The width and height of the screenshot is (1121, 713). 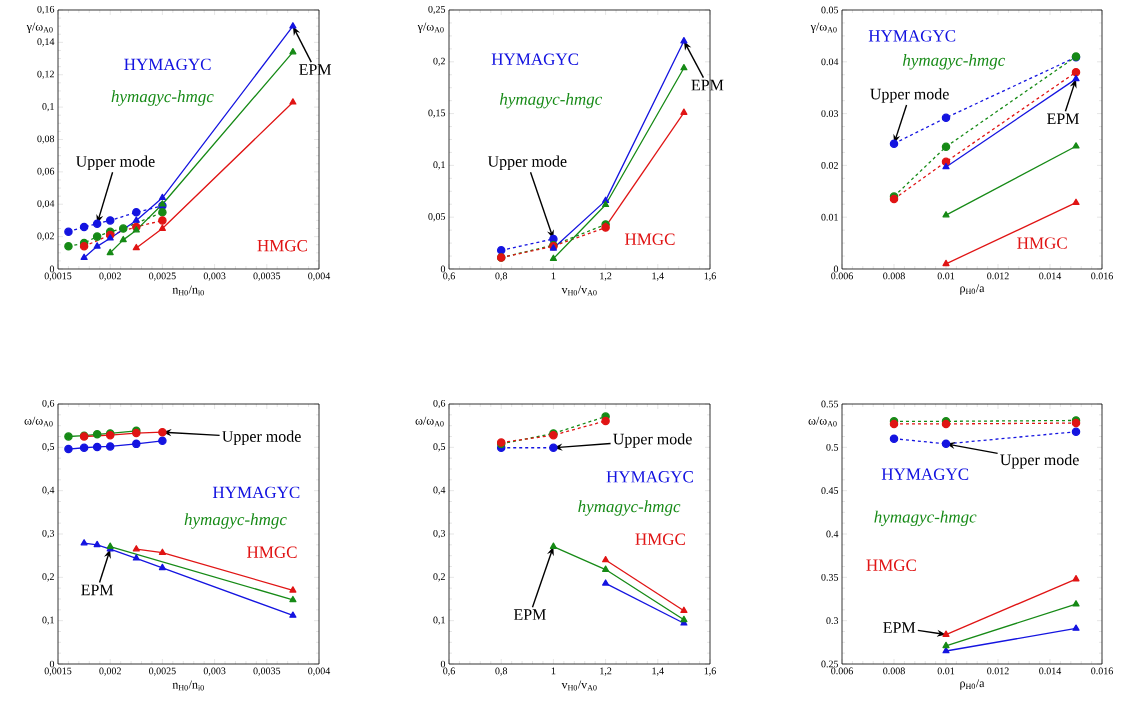 I want to click on y-tick-label: 0,25, so click(x=437, y=10).